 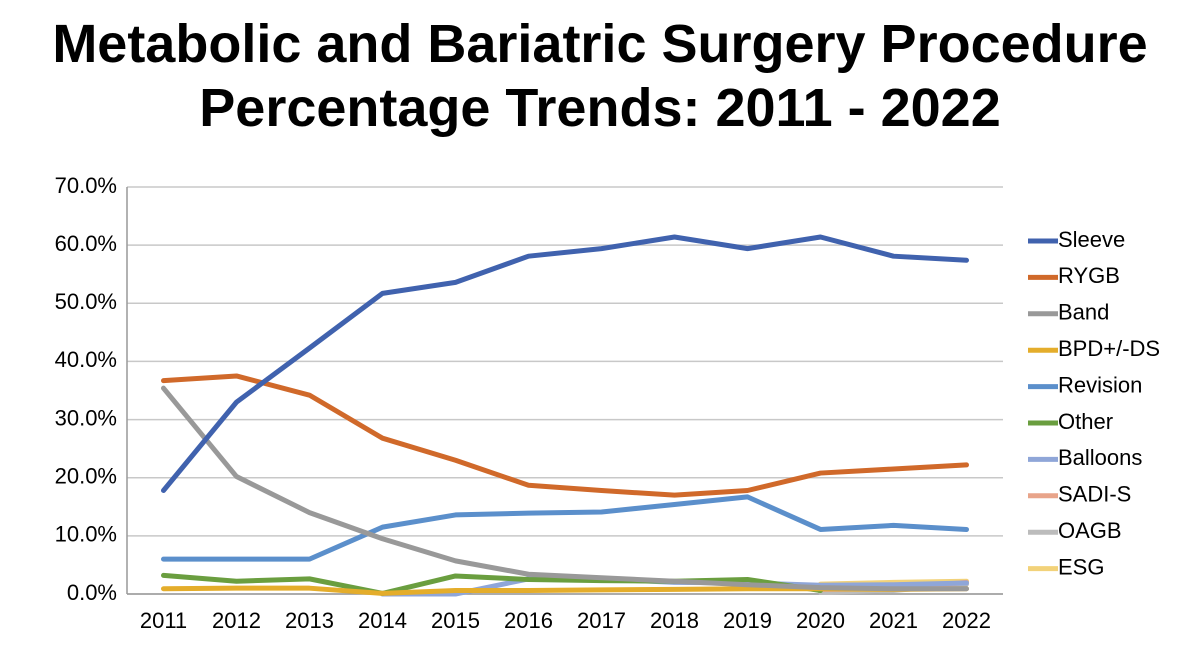 What do you see at coordinates (382, 620) in the screenshot?
I see `x-tick-label: 2014` at bounding box center [382, 620].